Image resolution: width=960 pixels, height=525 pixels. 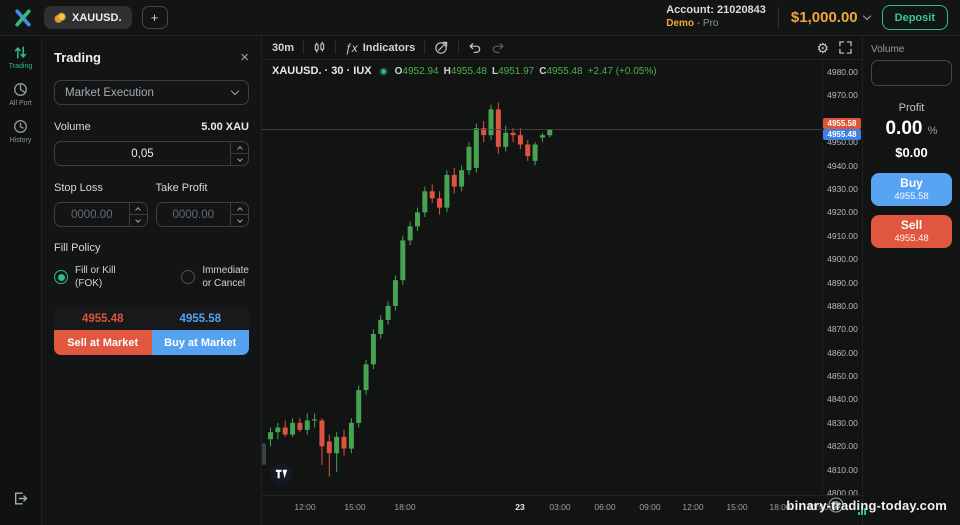 I want to click on sell-button-price: 4955.48, so click(x=911, y=239).